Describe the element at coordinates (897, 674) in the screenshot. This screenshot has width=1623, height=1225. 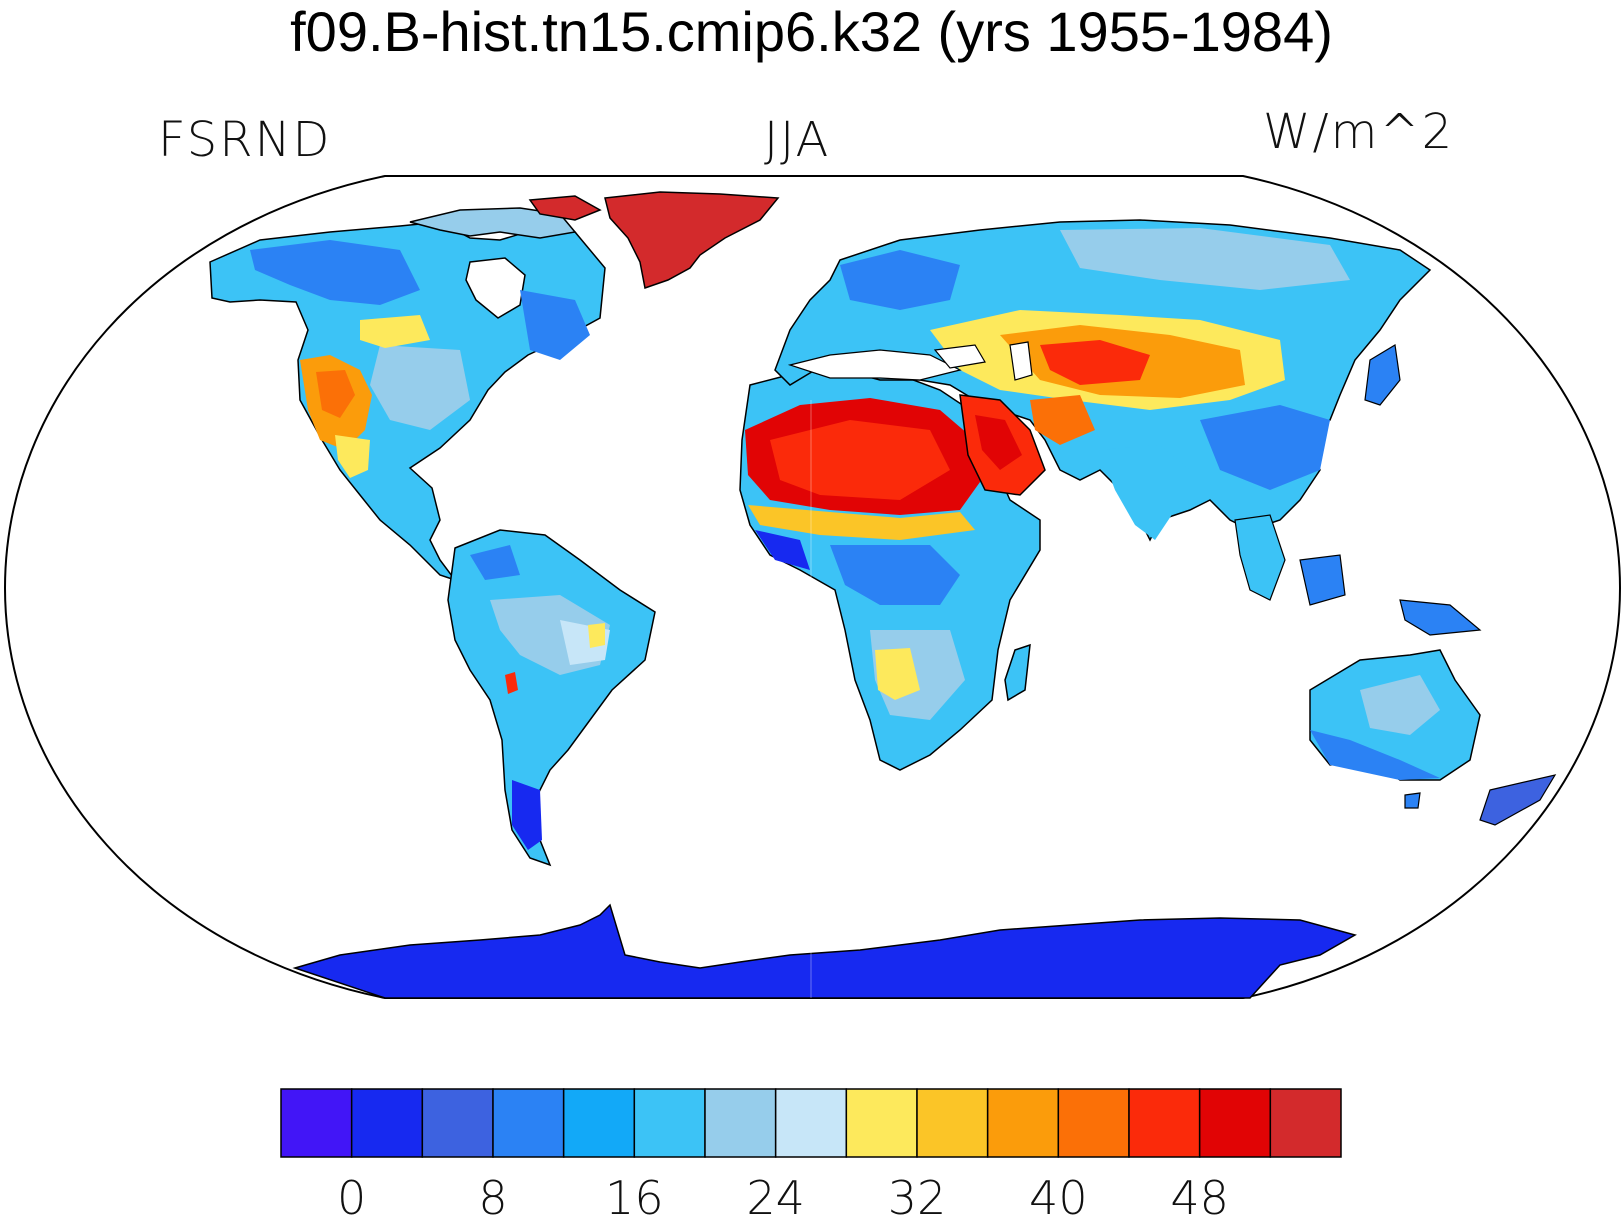
I see `southern-africa` at that location.